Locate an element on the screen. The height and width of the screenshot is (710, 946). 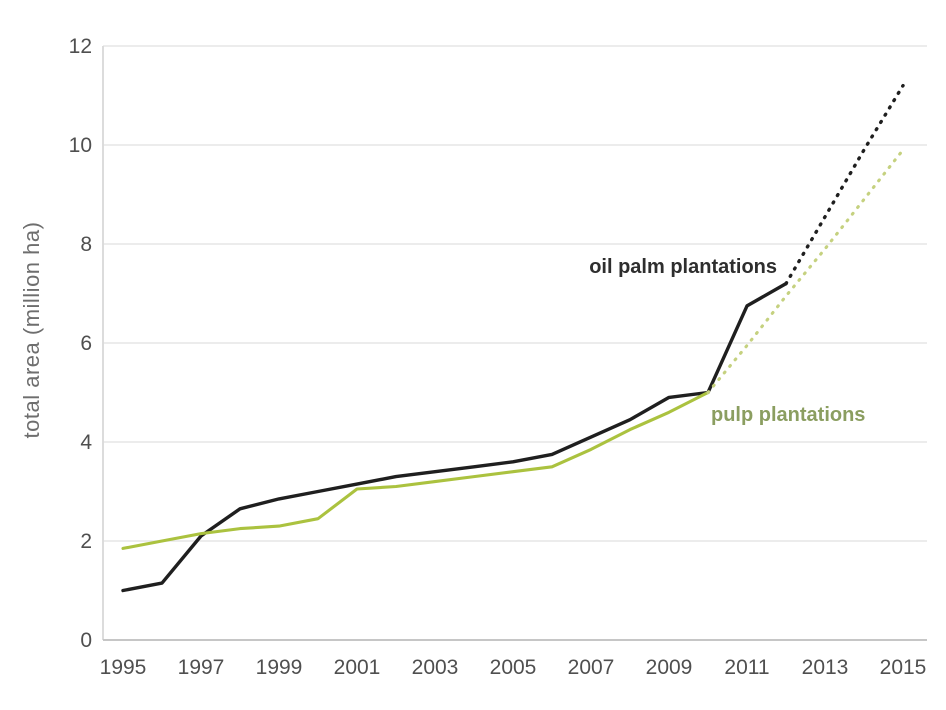
series-line-oil-palm-plantations-projection is located at coordinates (844, 184).